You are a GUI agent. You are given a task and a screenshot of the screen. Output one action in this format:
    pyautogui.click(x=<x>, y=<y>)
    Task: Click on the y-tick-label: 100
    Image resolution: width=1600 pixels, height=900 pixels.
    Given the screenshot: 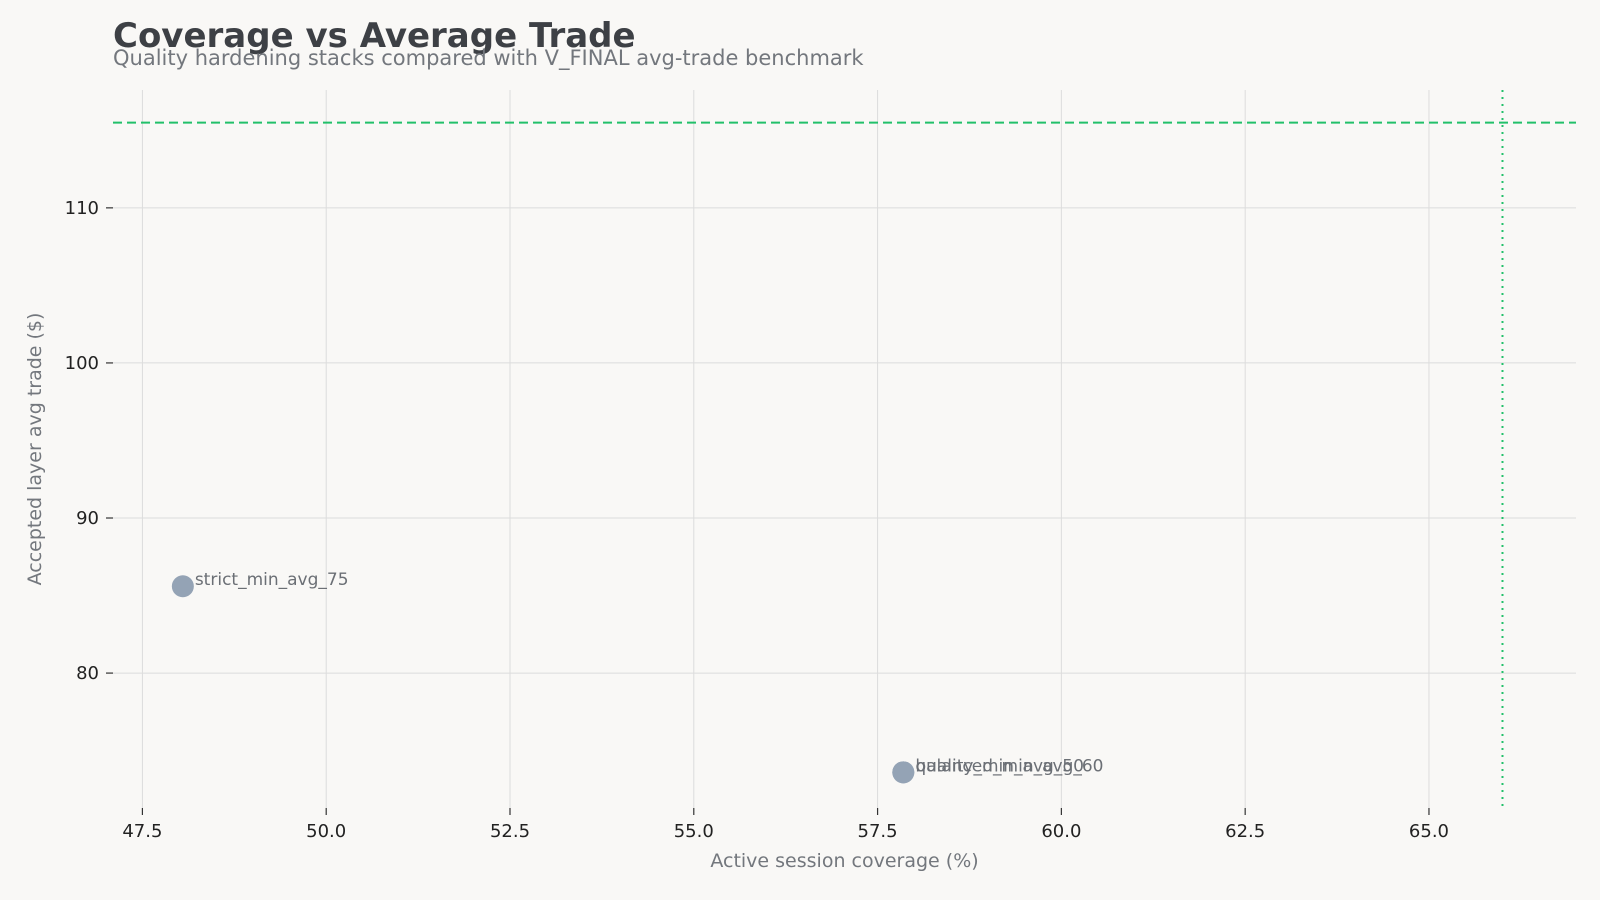 What is the action you would take?
    pyautogui.click(x=82, y=363)
    